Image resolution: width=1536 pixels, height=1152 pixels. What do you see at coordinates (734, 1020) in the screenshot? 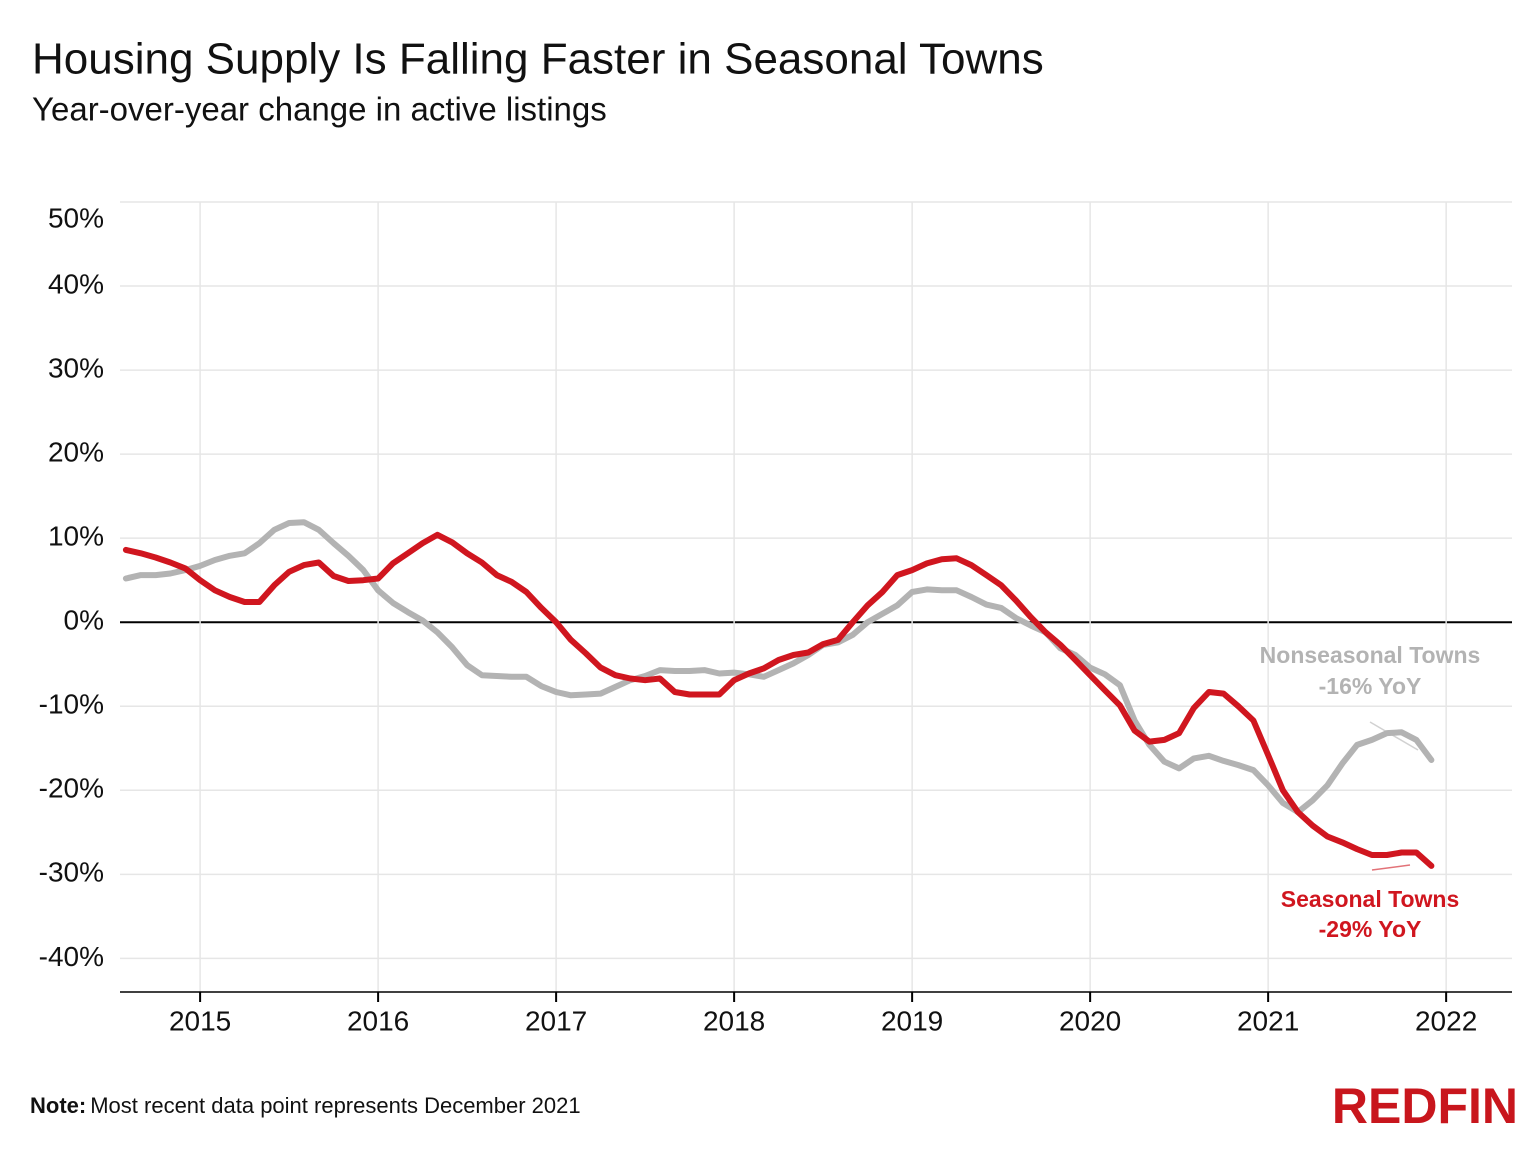
I see `x-tick-label: 2018` at bounding box center [734, 1020].